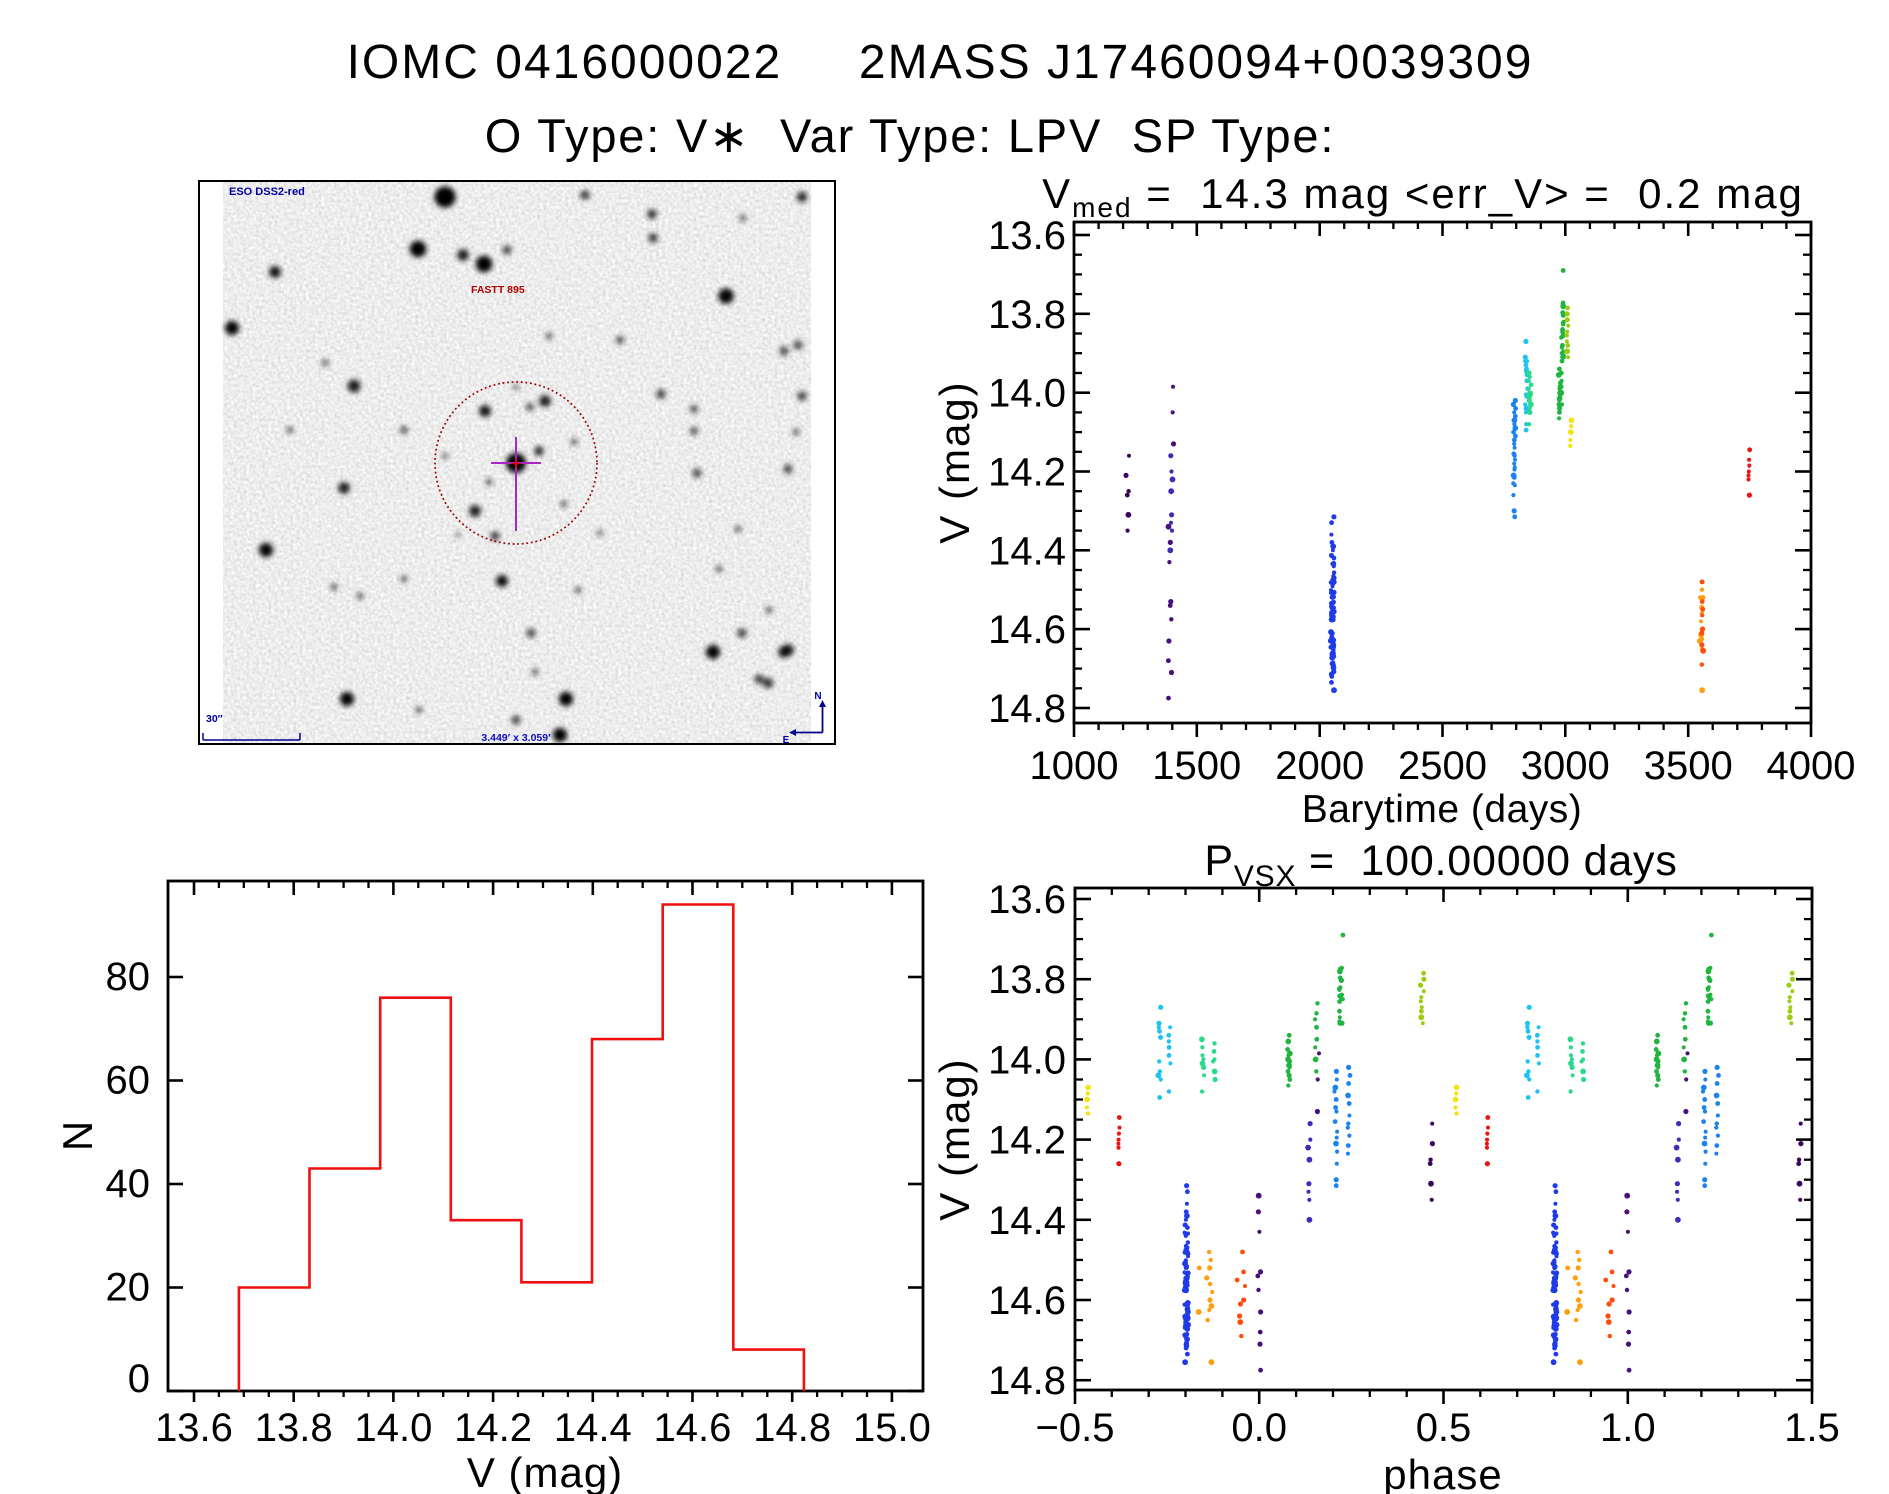  Describe the element at coordinates (1075, 1428) in the screenshot. I see `svg-text: −0.5` at that location.